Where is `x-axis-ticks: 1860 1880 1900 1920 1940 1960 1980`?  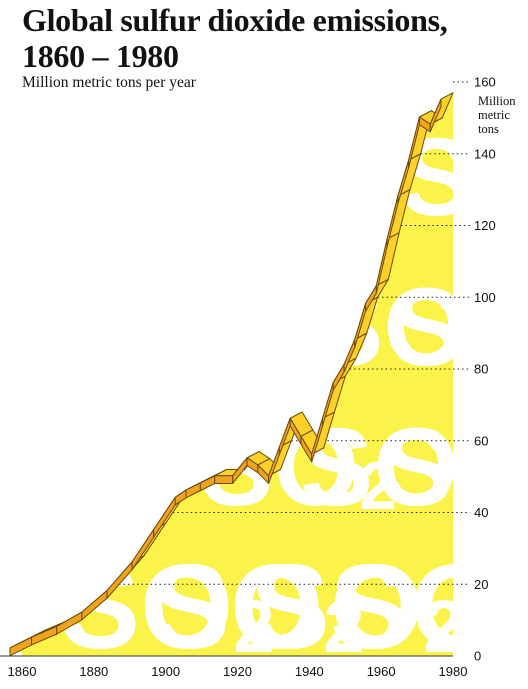
x-axis-ticks: 1860 1880 1900 1920 1940 1960 1980 is located at coordinates (238, 671).